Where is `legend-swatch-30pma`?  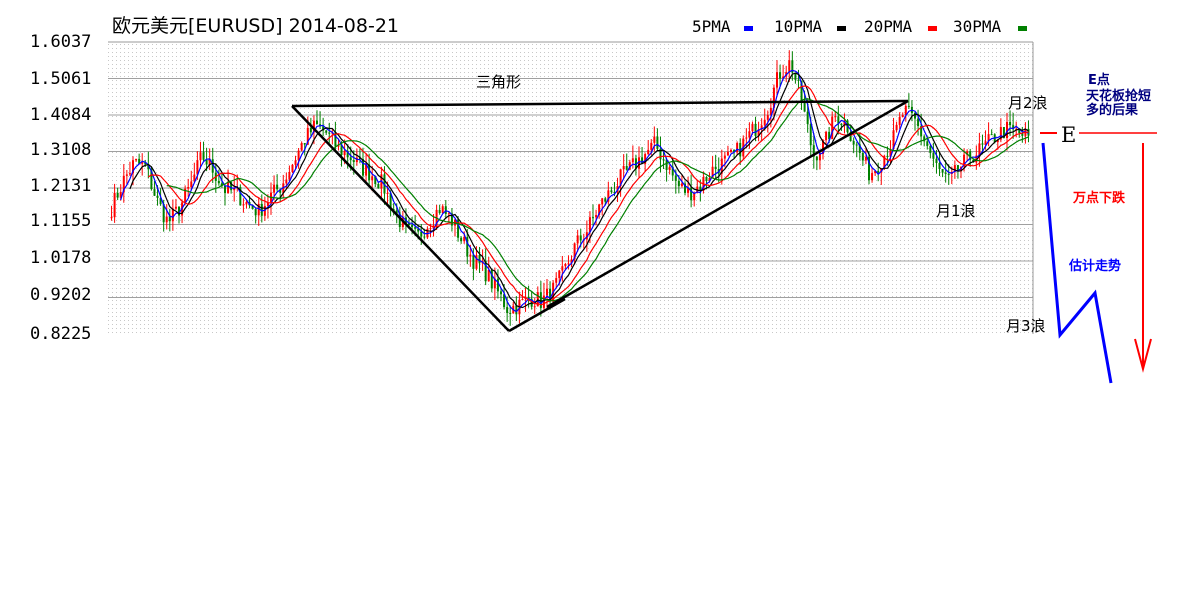
legend-swatch-30pma is located at coordinates (1022, 28).